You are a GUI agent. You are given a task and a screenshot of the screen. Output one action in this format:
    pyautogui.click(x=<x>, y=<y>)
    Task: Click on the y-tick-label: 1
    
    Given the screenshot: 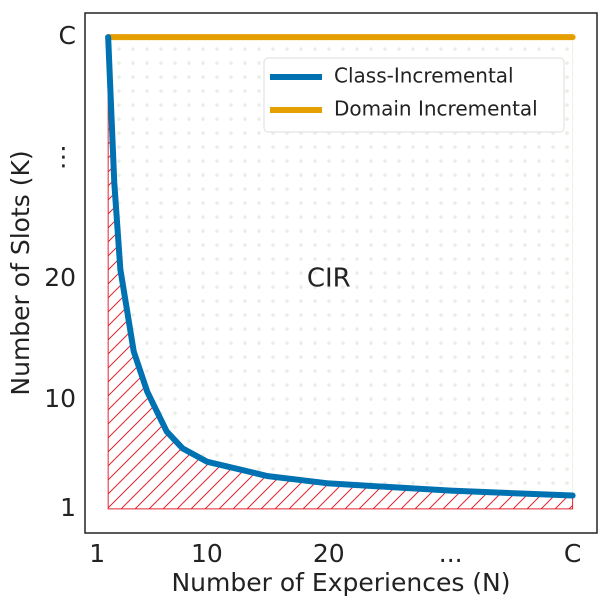 What is the action you would take?
    pyautogui.click(x=68, y=507)
    